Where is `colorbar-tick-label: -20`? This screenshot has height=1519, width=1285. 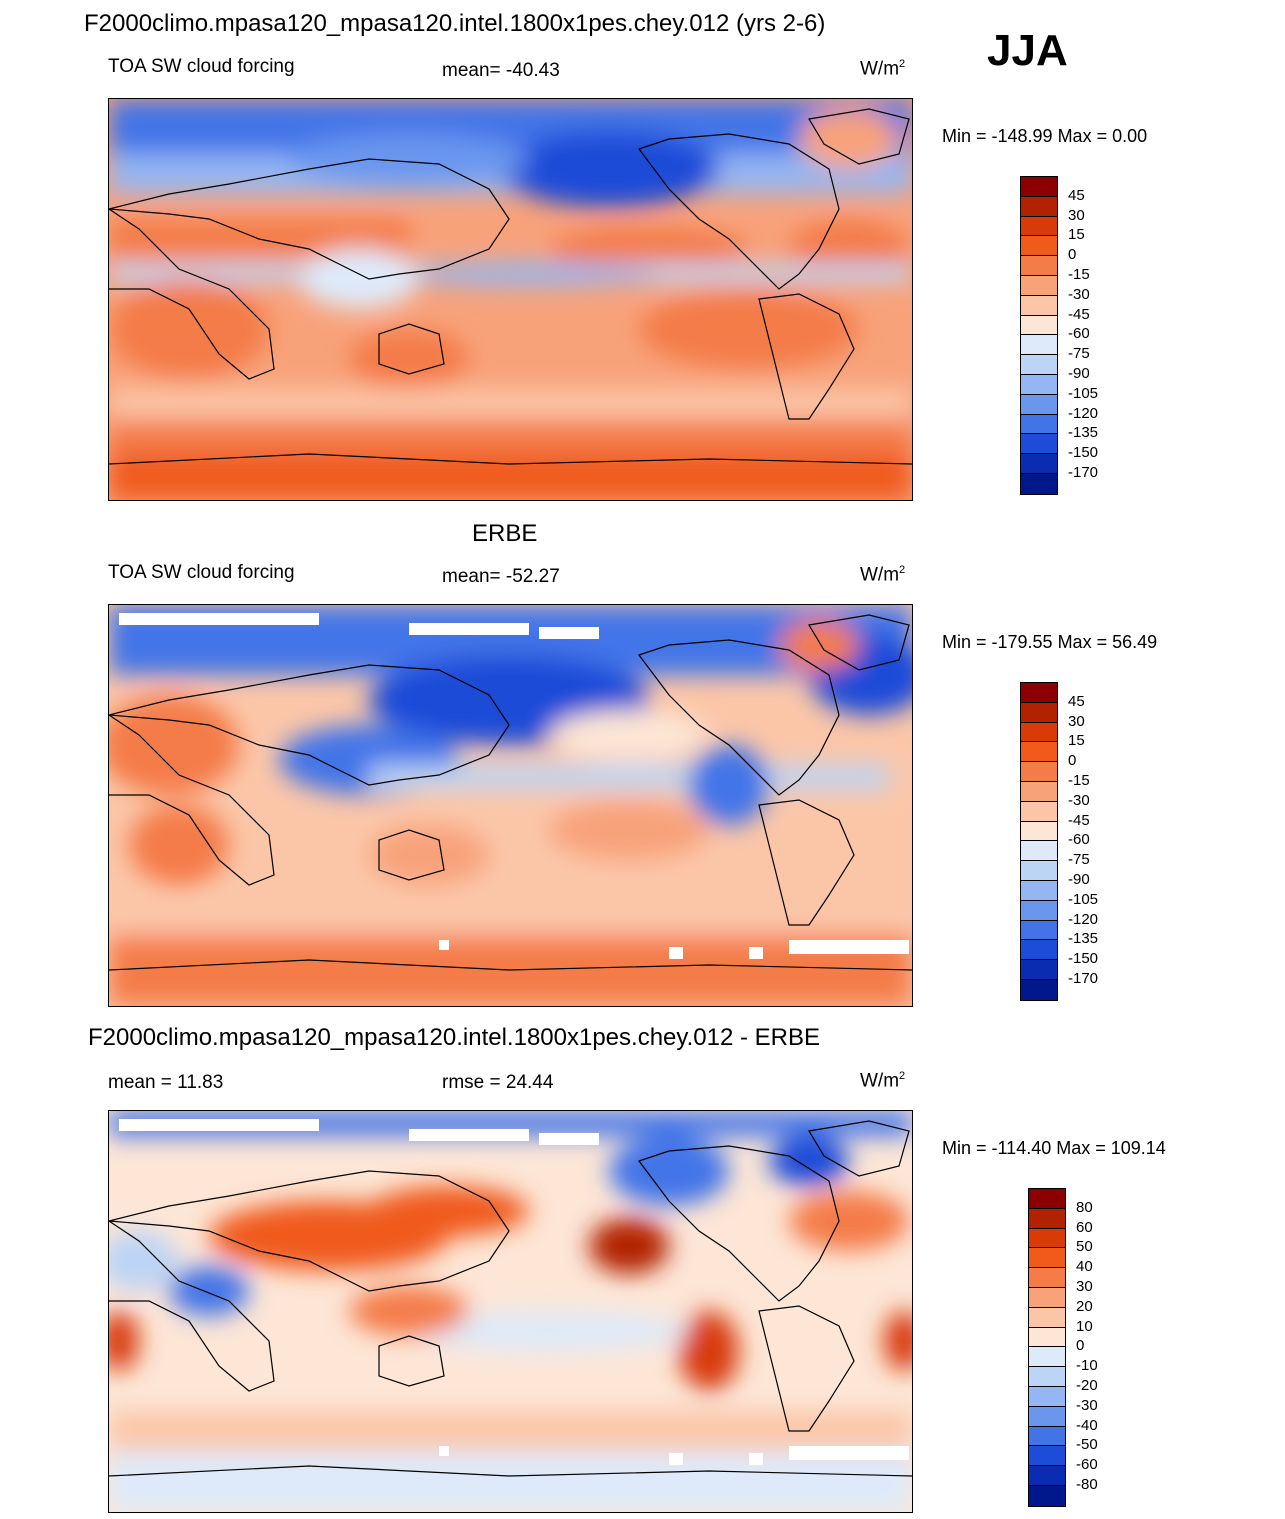 colorbar-tick-label: -20 is located at coordinates (1087, 1385).